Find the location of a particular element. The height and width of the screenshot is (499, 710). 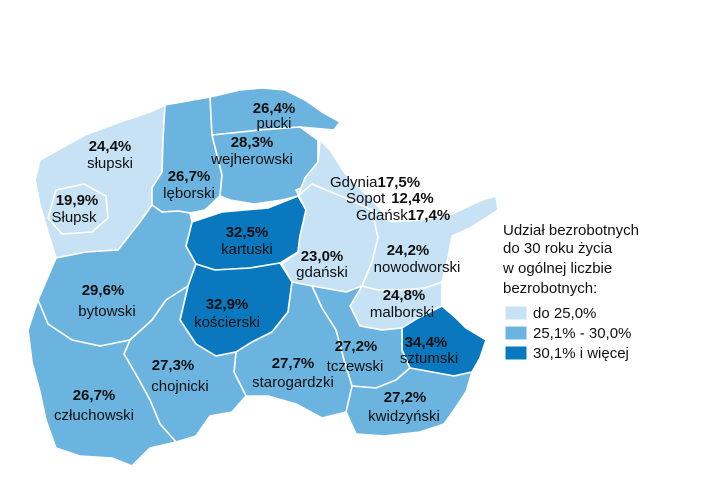

legend-label-2: 25,1% - 30,0% is located at coordinates (582, 333).